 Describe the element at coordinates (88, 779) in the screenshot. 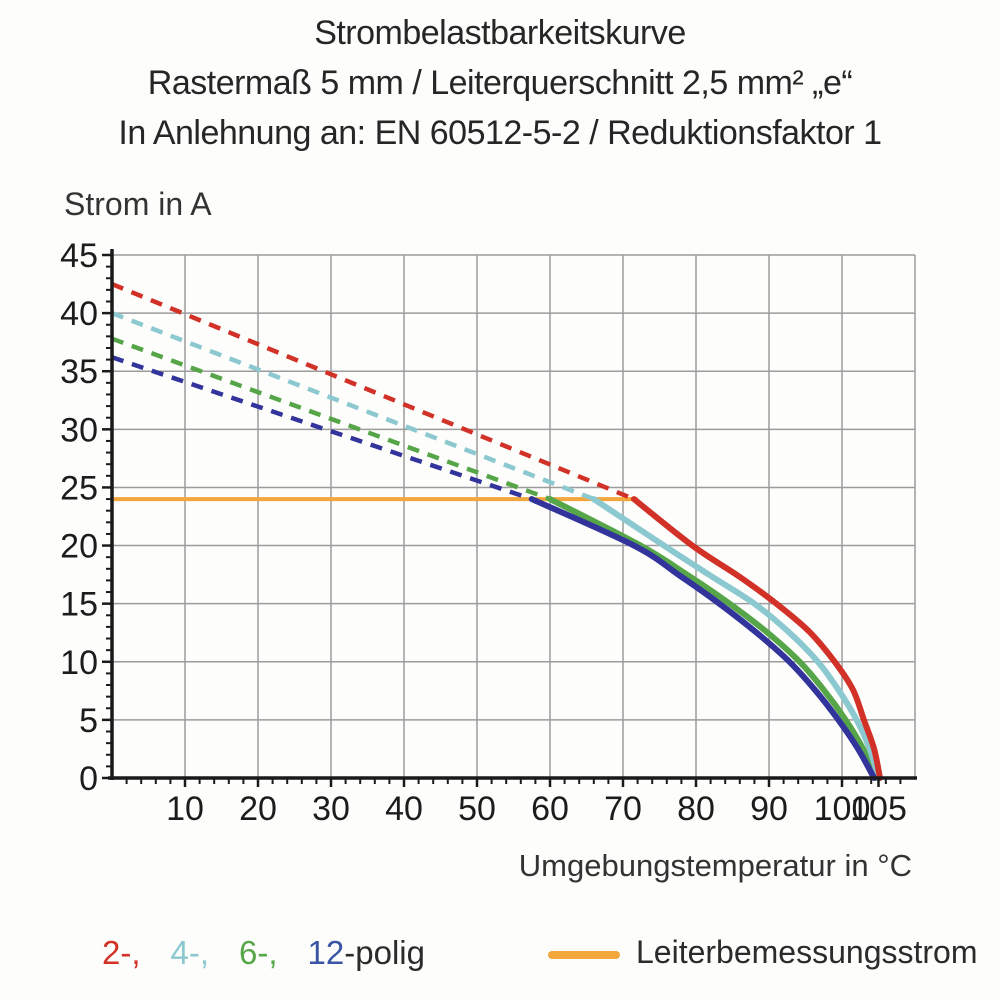

I see `y-tick-label: 0` at that location.